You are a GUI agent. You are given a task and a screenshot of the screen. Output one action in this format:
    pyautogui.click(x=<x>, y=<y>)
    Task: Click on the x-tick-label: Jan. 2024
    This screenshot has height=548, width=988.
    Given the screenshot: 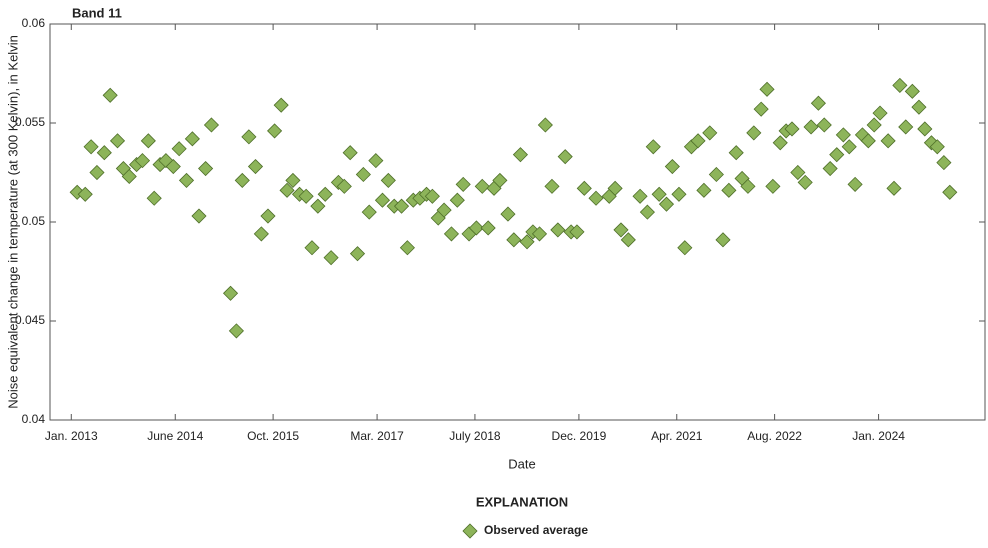 What is the action you would take?
    pyautogui.click(x=878, y=436)
    